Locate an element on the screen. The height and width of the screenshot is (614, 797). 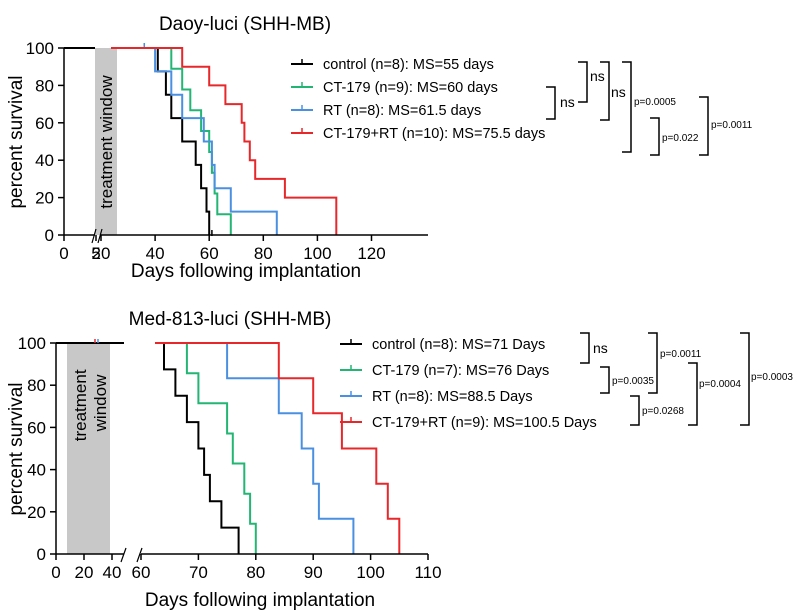
x-ticks: 0 20 40 60 70 80 90 100 110 is located at coordinates (246, 568).